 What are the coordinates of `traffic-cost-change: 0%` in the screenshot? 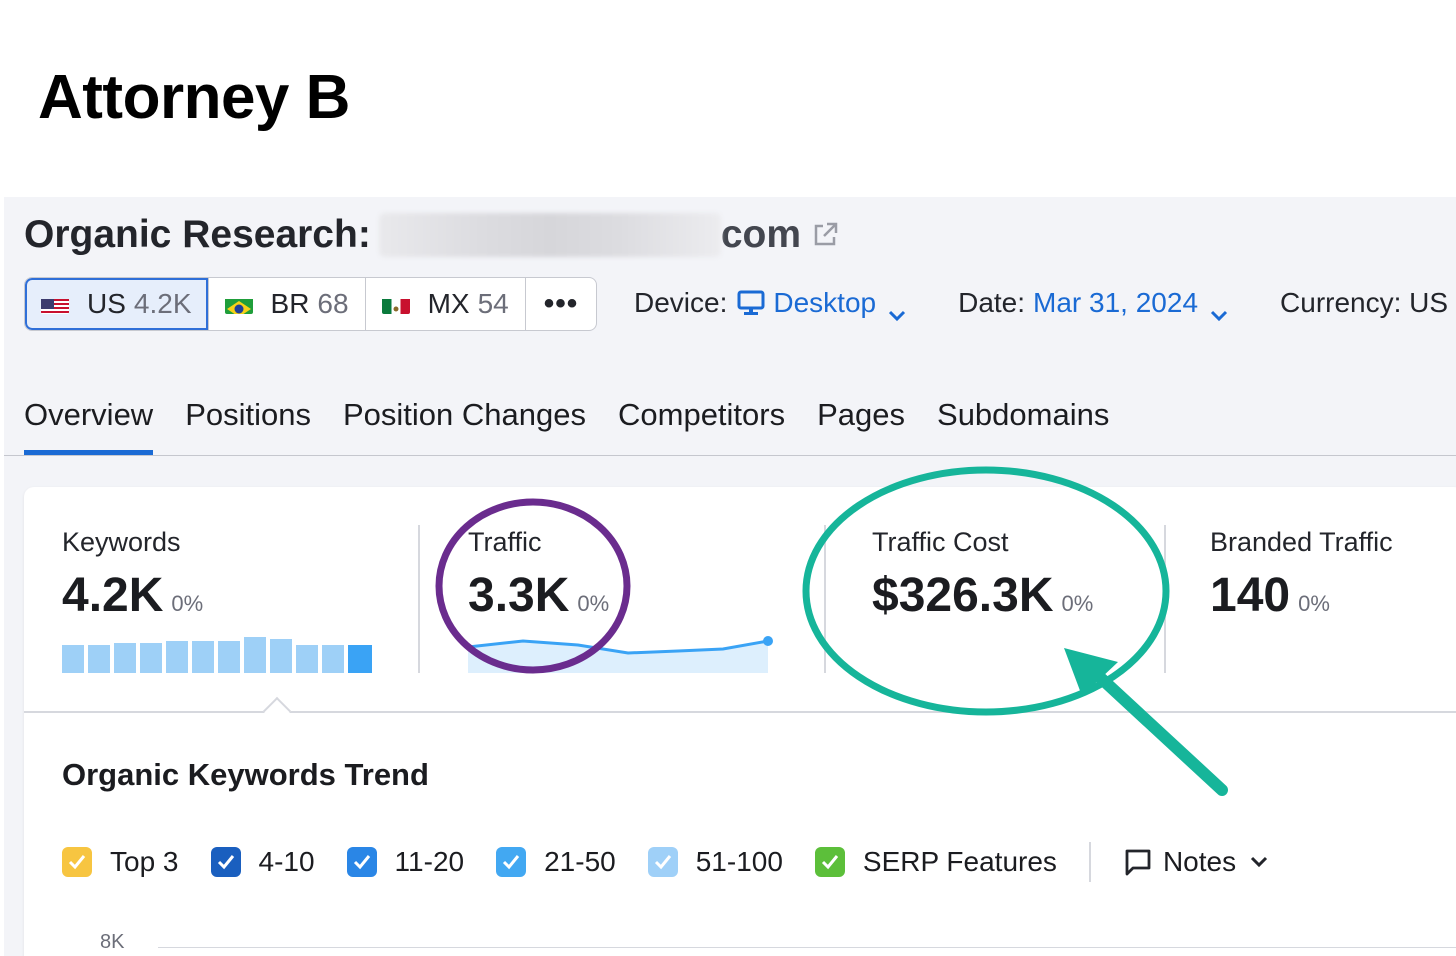 It's located at (1077, 603).